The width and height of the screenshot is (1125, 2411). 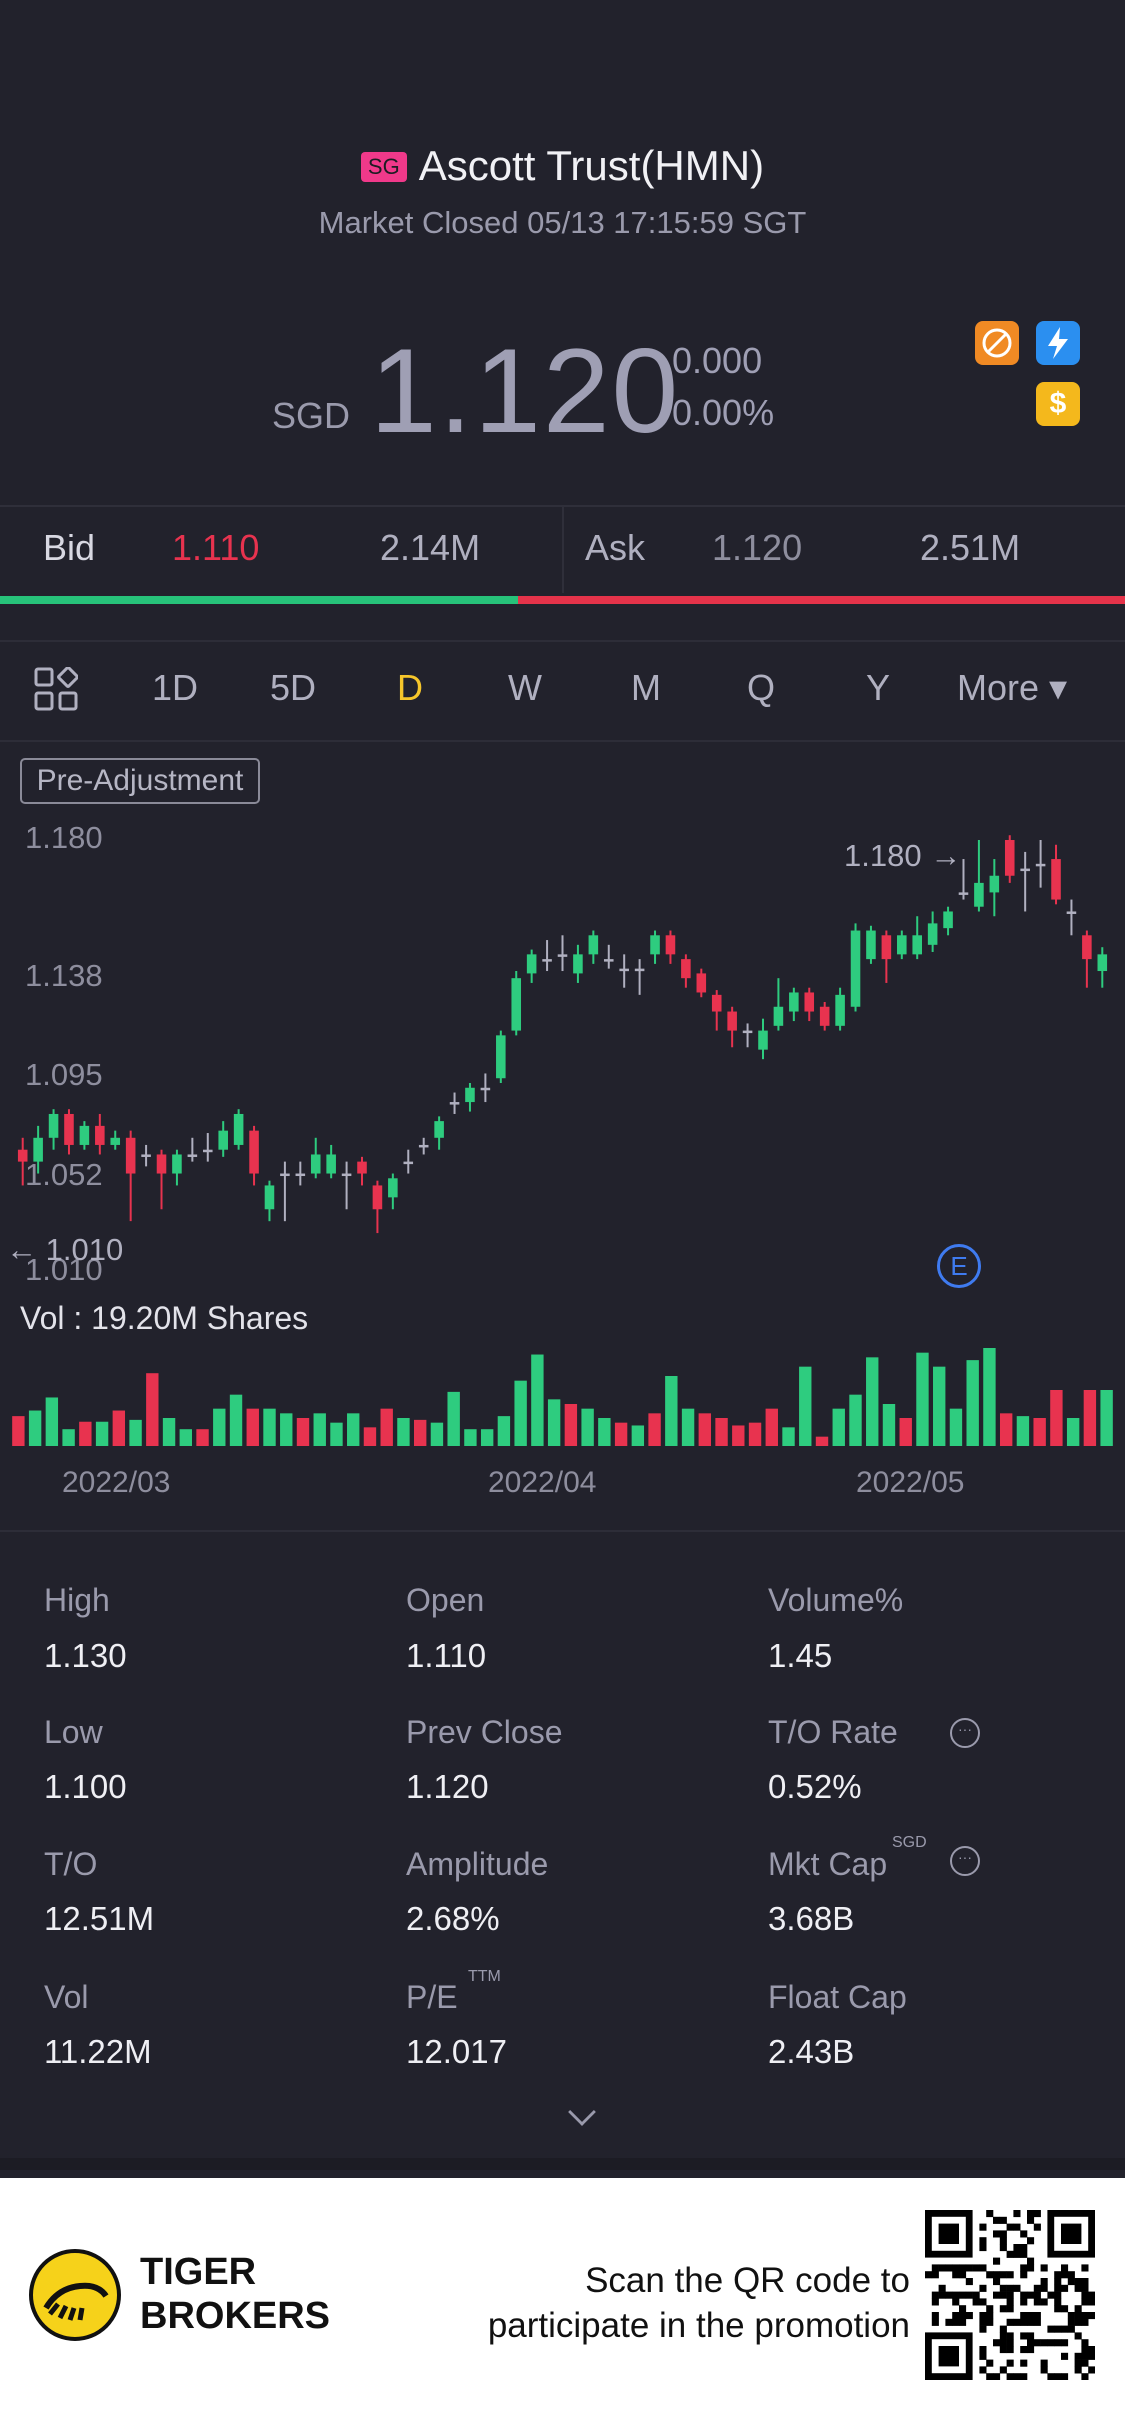 What do you see at coordinates (99, 1918) in the screenshot?
I see `stat-value-to: 12.51M` at bounding box center [99, 1918].